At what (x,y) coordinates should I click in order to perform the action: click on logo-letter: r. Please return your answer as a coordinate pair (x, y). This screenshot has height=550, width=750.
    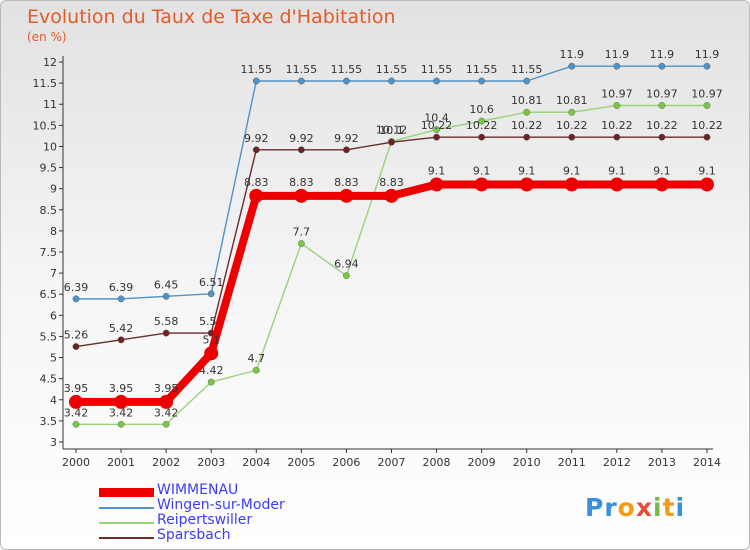
    Looking at the image, I should click on (611, 507).